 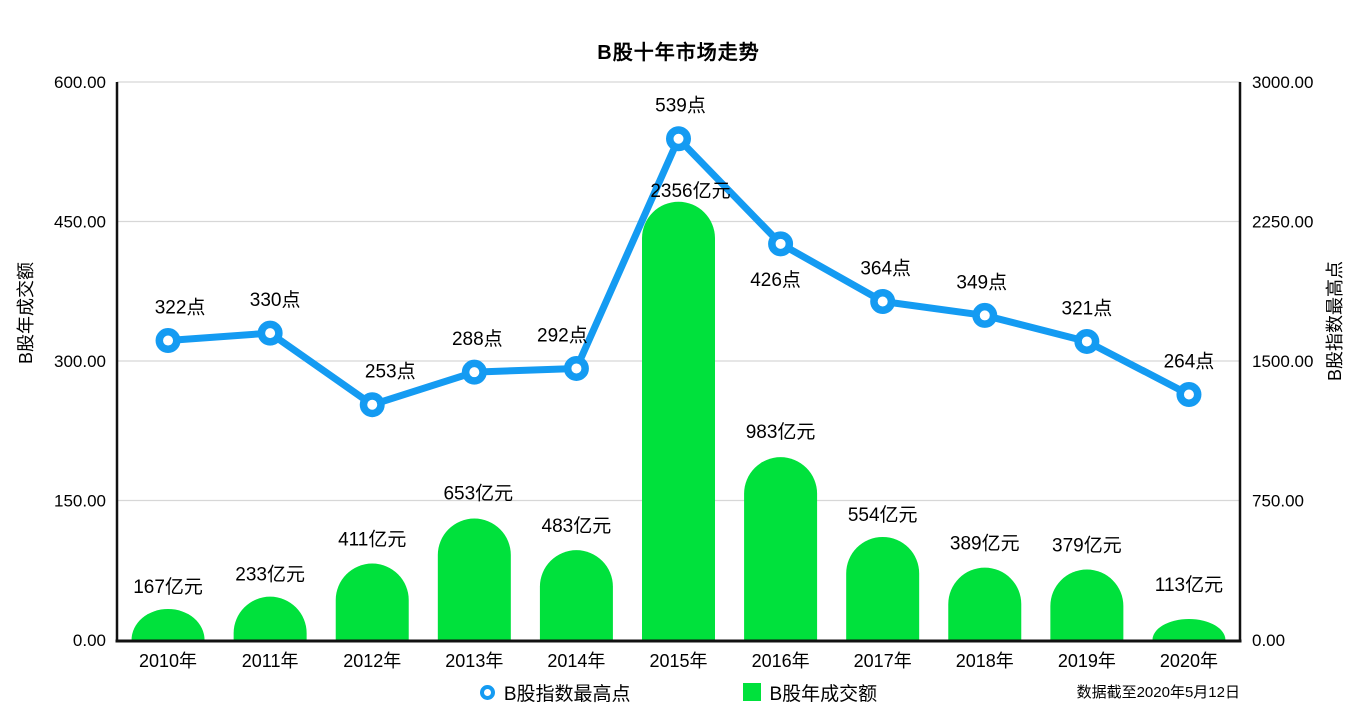 I want to click on right-tick-2250.00: 2250.00, so click(x=1282, y=222).